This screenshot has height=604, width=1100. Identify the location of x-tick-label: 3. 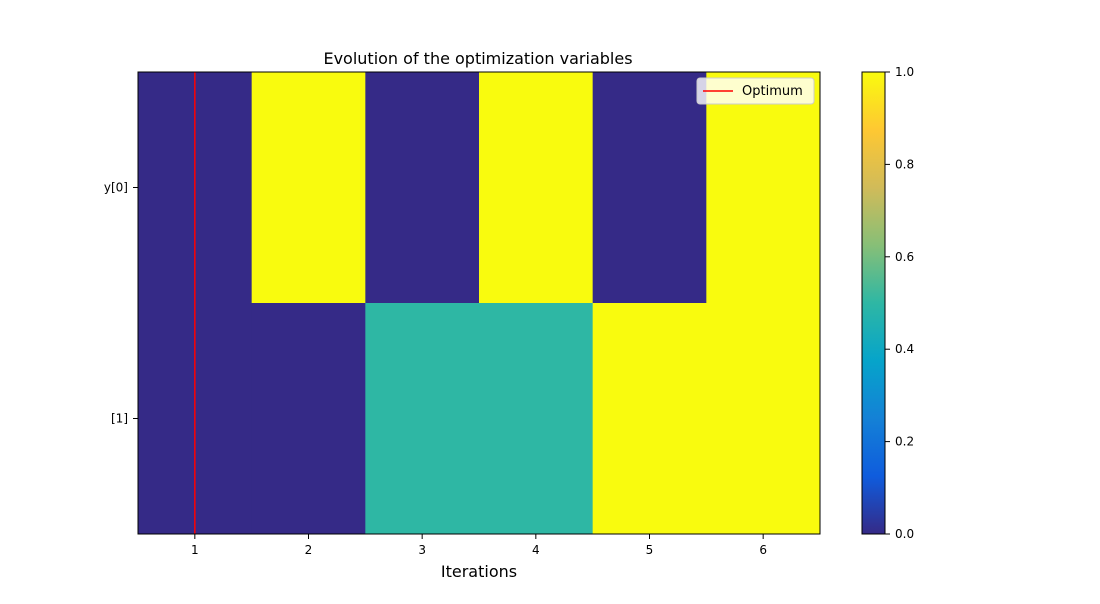
(422, 550).